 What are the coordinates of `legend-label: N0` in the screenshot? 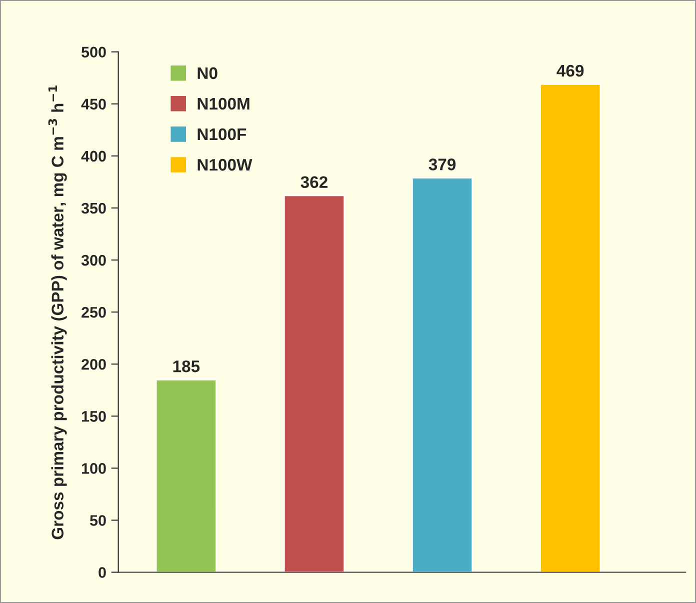 It's located at (208, 73).